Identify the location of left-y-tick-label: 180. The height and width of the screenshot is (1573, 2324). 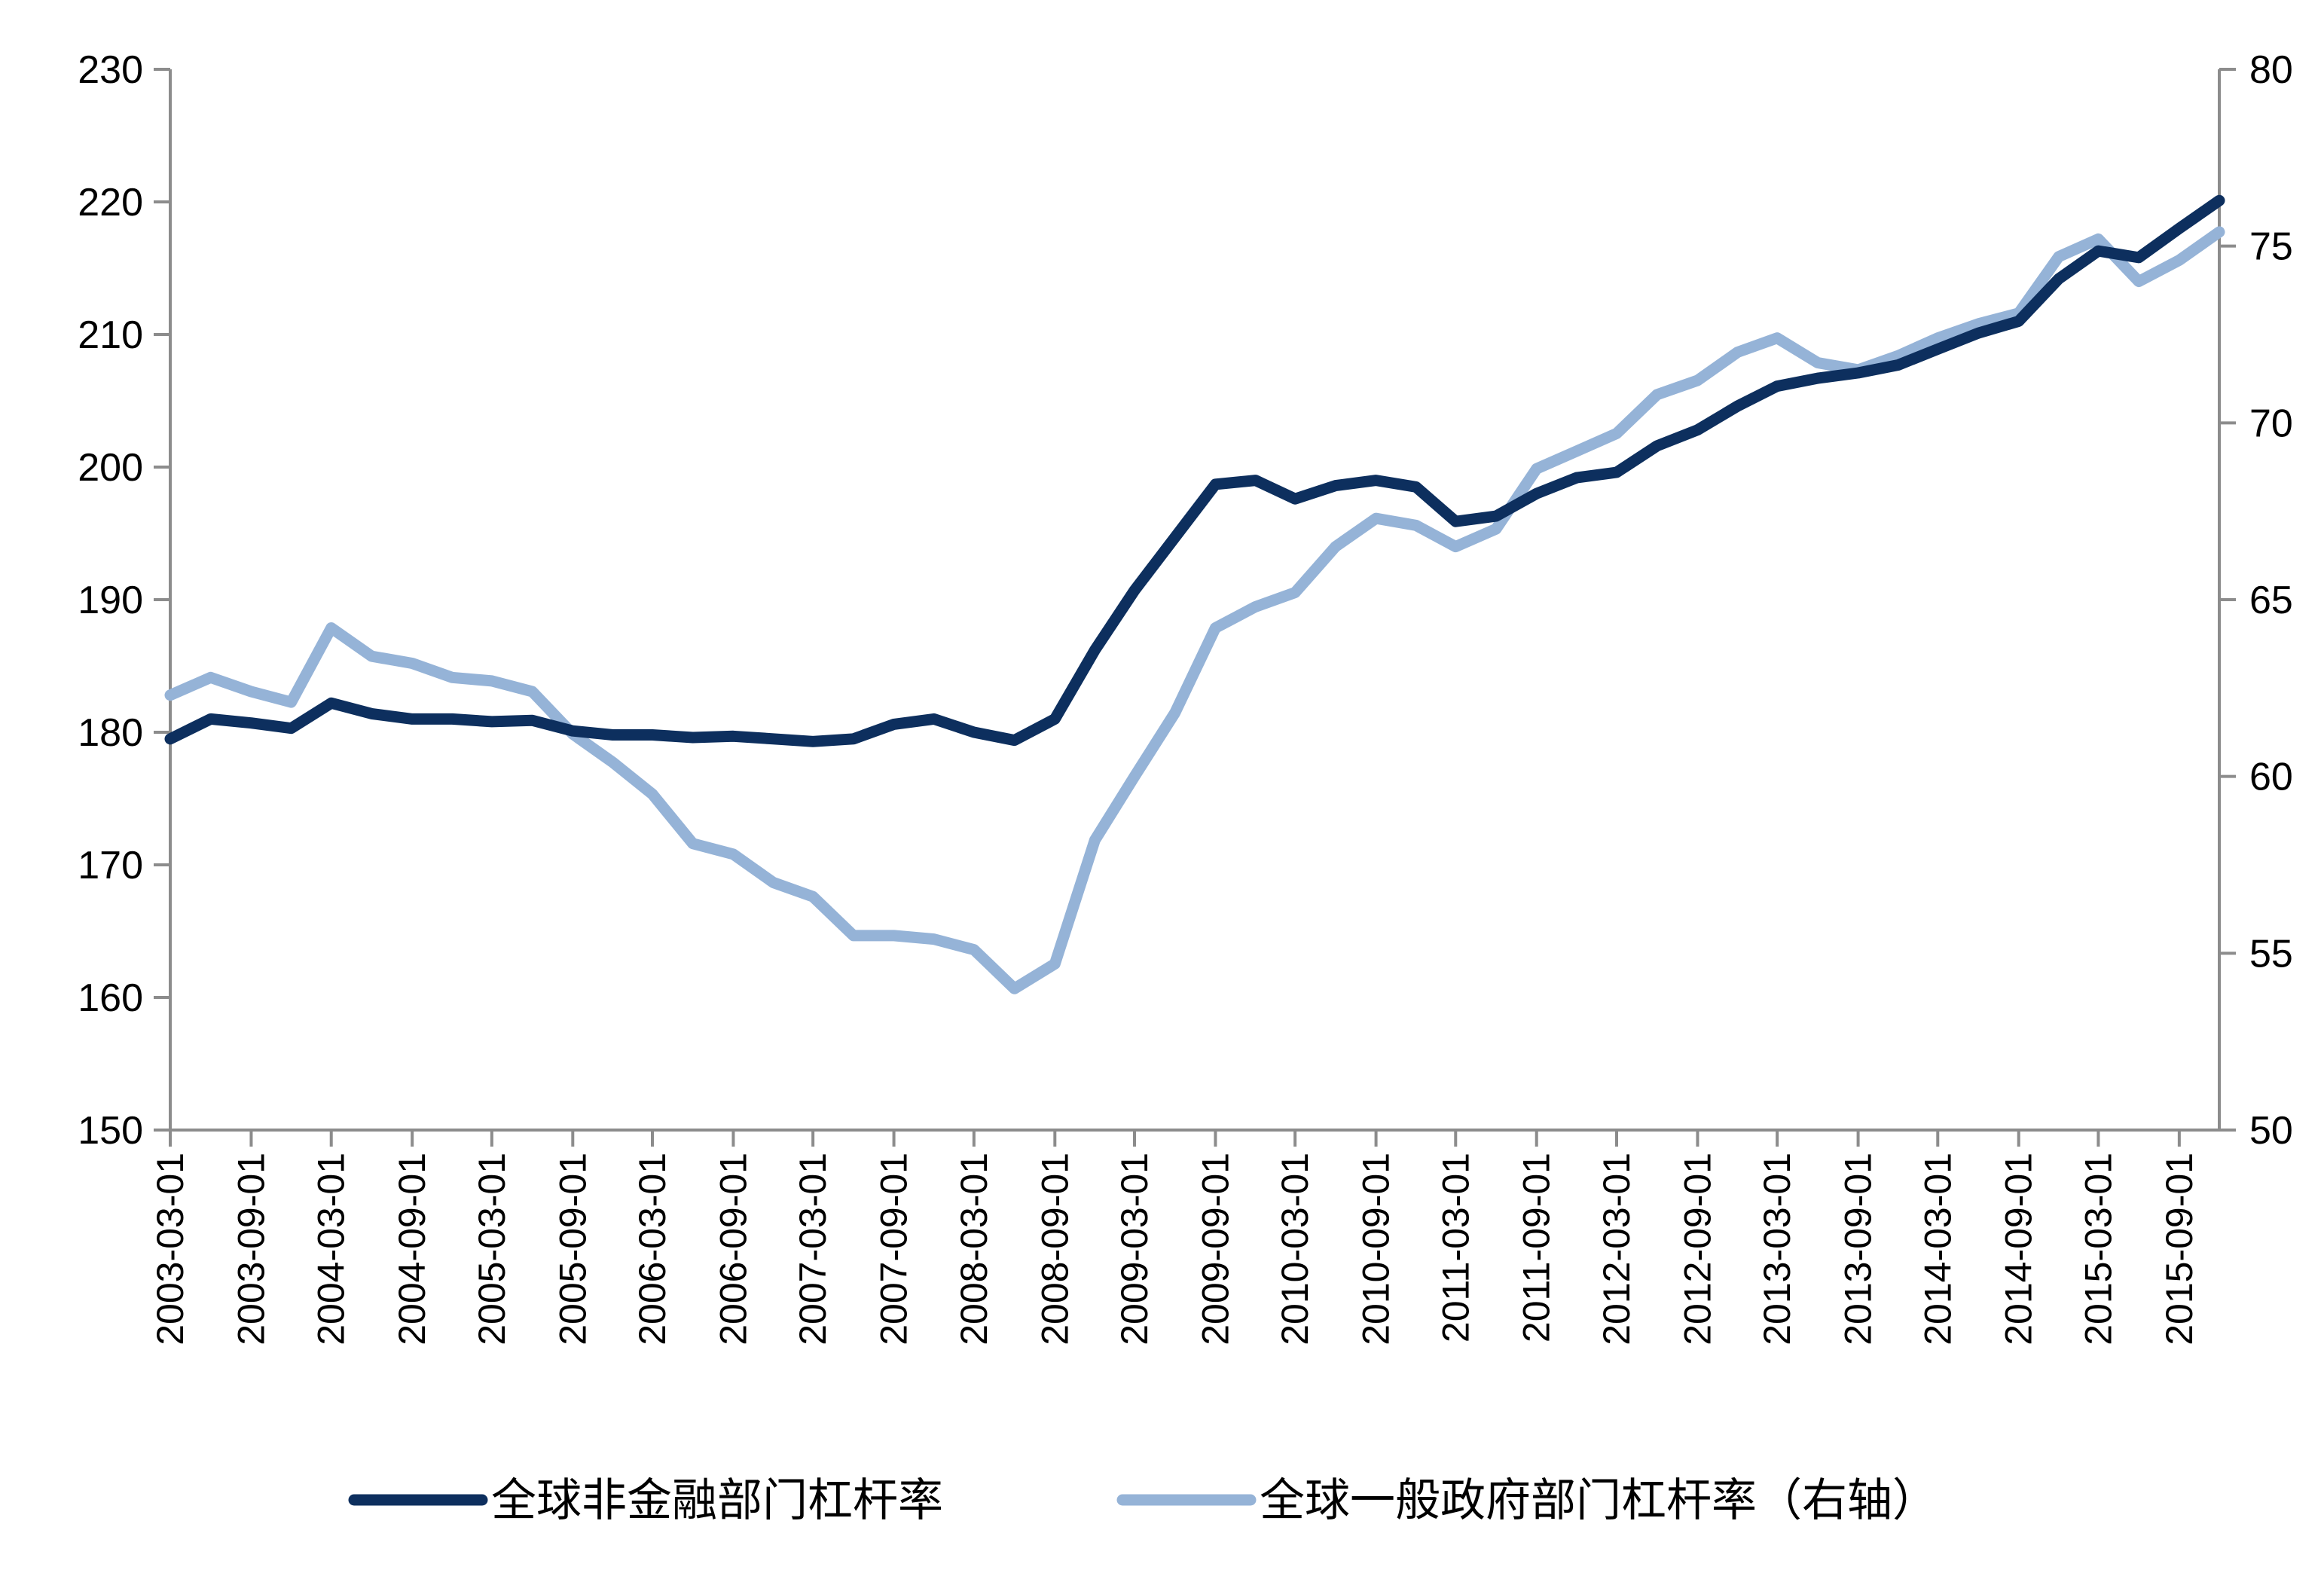
(111, 733).